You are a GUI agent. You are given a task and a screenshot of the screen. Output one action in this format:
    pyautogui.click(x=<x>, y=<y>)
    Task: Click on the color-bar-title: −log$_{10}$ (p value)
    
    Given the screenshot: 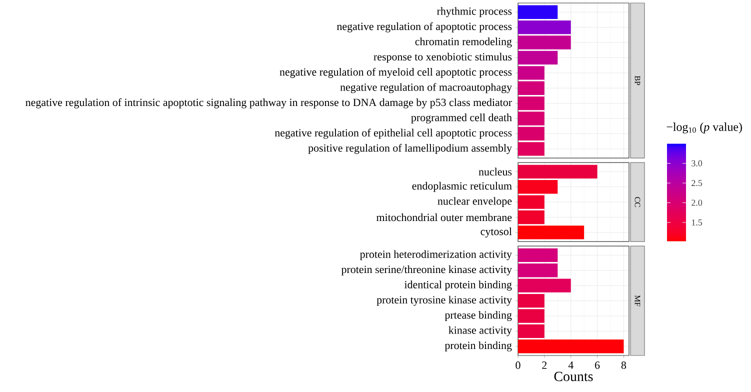 What is the action you would take?
    pyautogui.click(x=704, y=128)
    